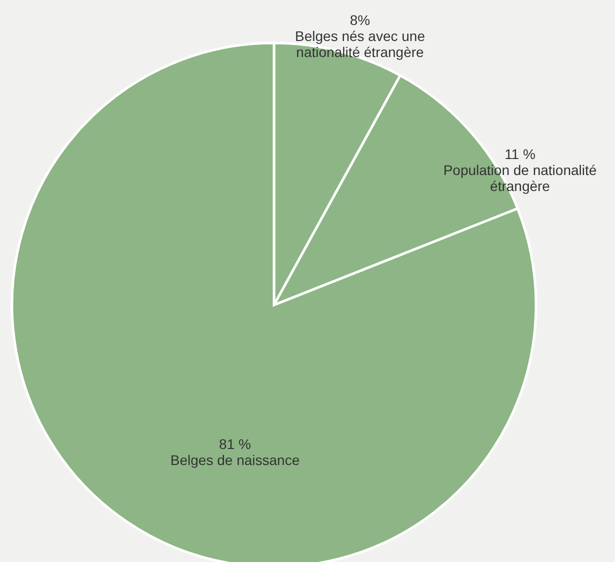 Image resolution: width=615 pixels, height=562 pixels. Describe the element at coordinates (520, 154) in the screenshot. I see `data-label: 11 %` at that location.